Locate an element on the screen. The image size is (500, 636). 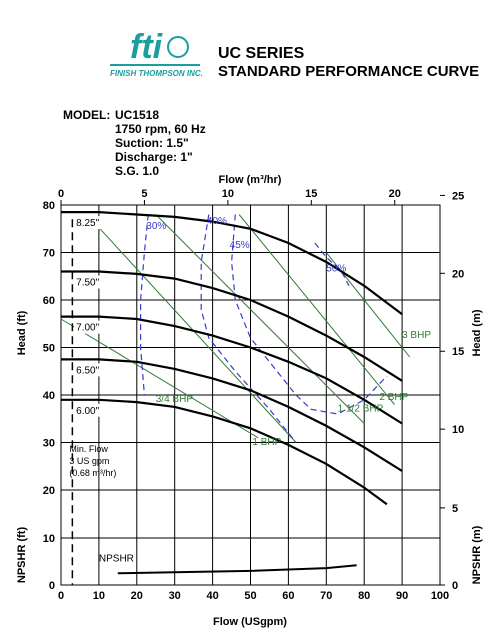
npshr-curve is located at coordinates (237, 569).